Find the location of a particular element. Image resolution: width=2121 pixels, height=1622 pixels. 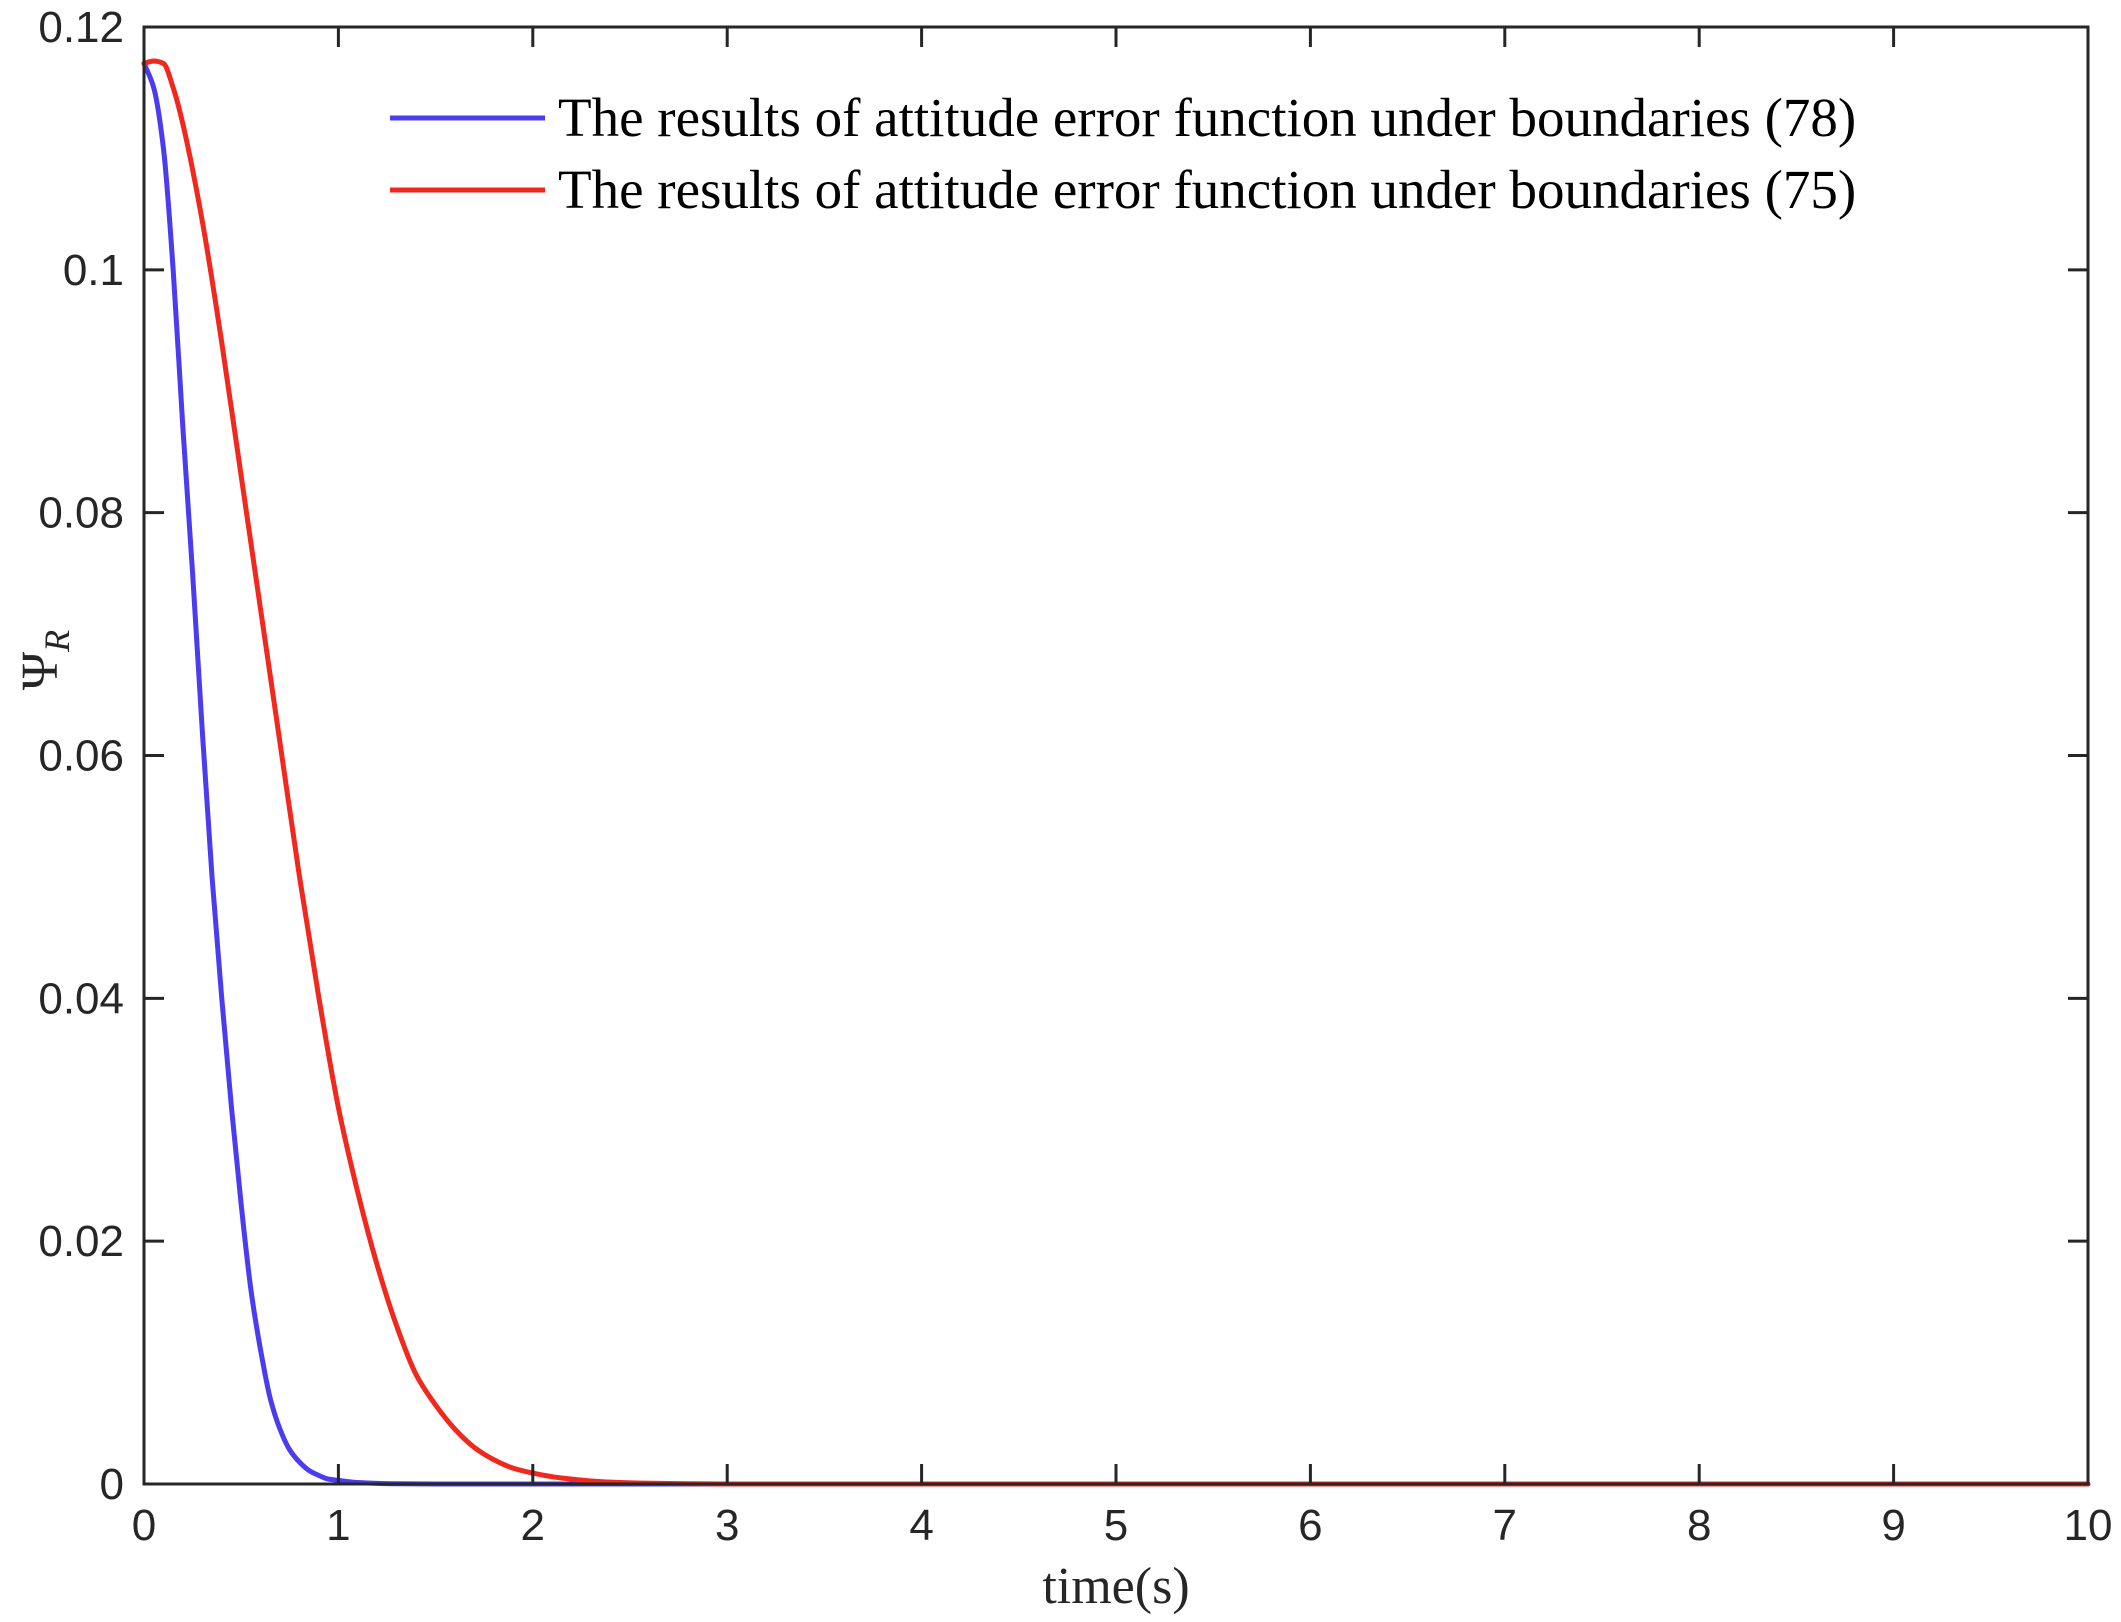

x-tick-label: 6 is located at coordinates (1310, 1525).